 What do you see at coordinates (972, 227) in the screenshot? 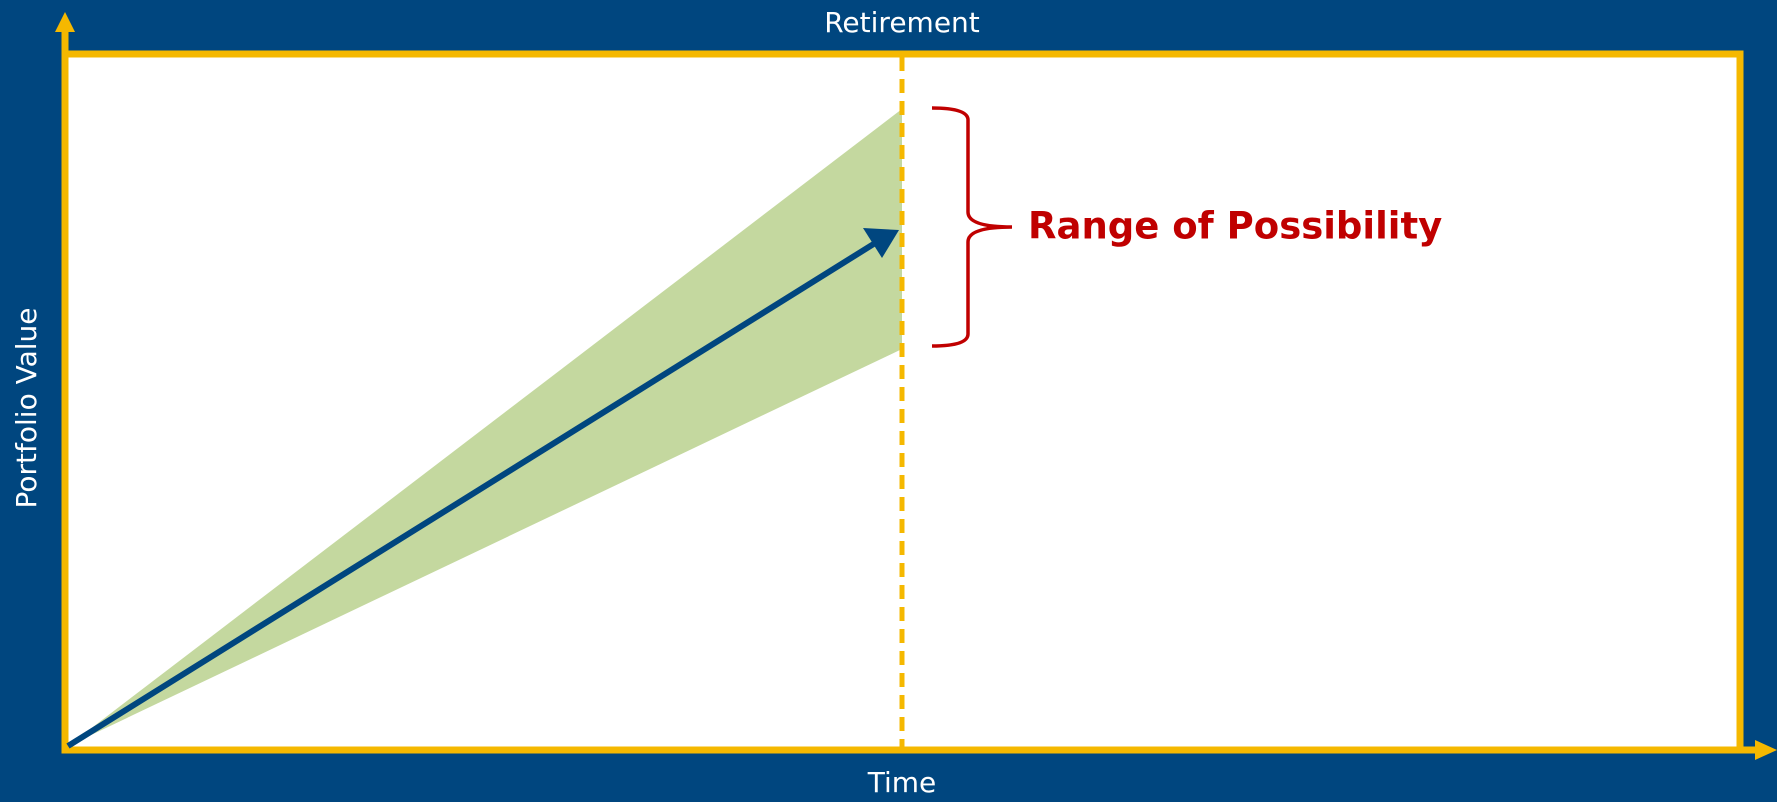
I see `range-brace` at bounding box center [972, 227].